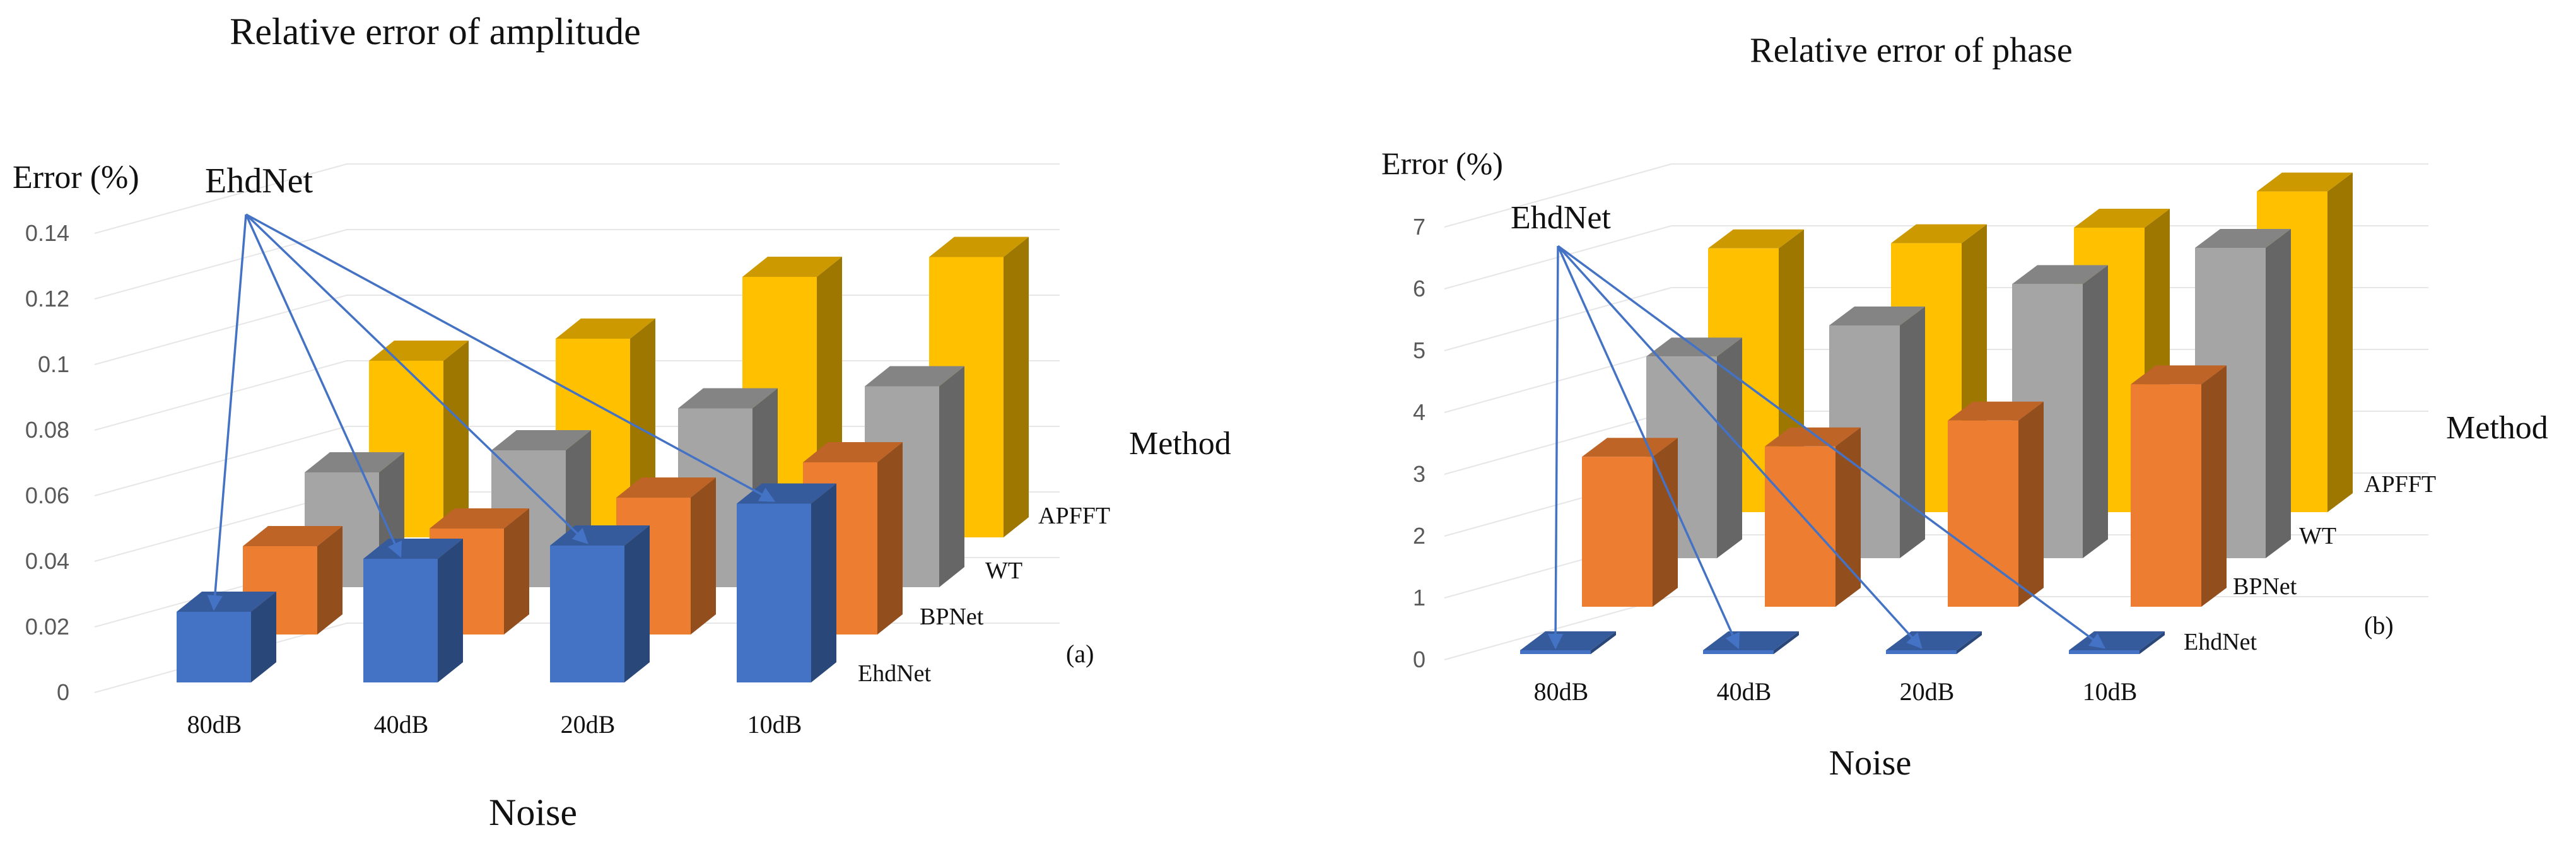  Describe the element at coordinates (1419, 443) in the screenshot. I see `y-tick-labels-b: 0 1 2 3 4 5 6 7` at that location.